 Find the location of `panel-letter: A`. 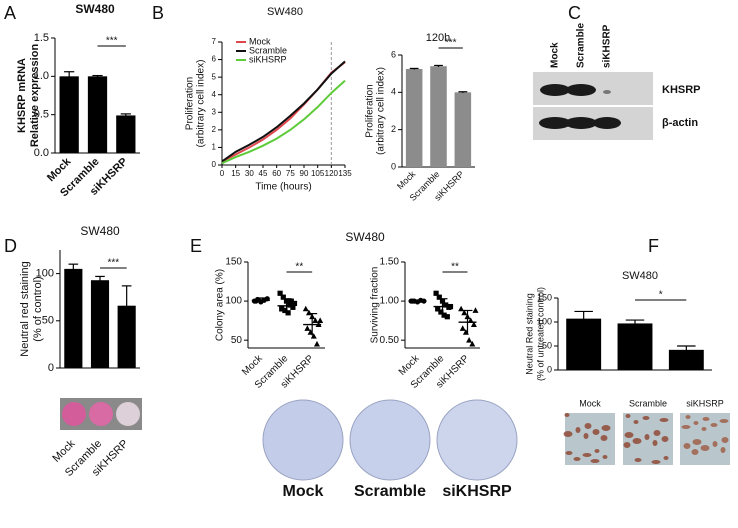

panel-letter: A is located at coordinates (10, 13).